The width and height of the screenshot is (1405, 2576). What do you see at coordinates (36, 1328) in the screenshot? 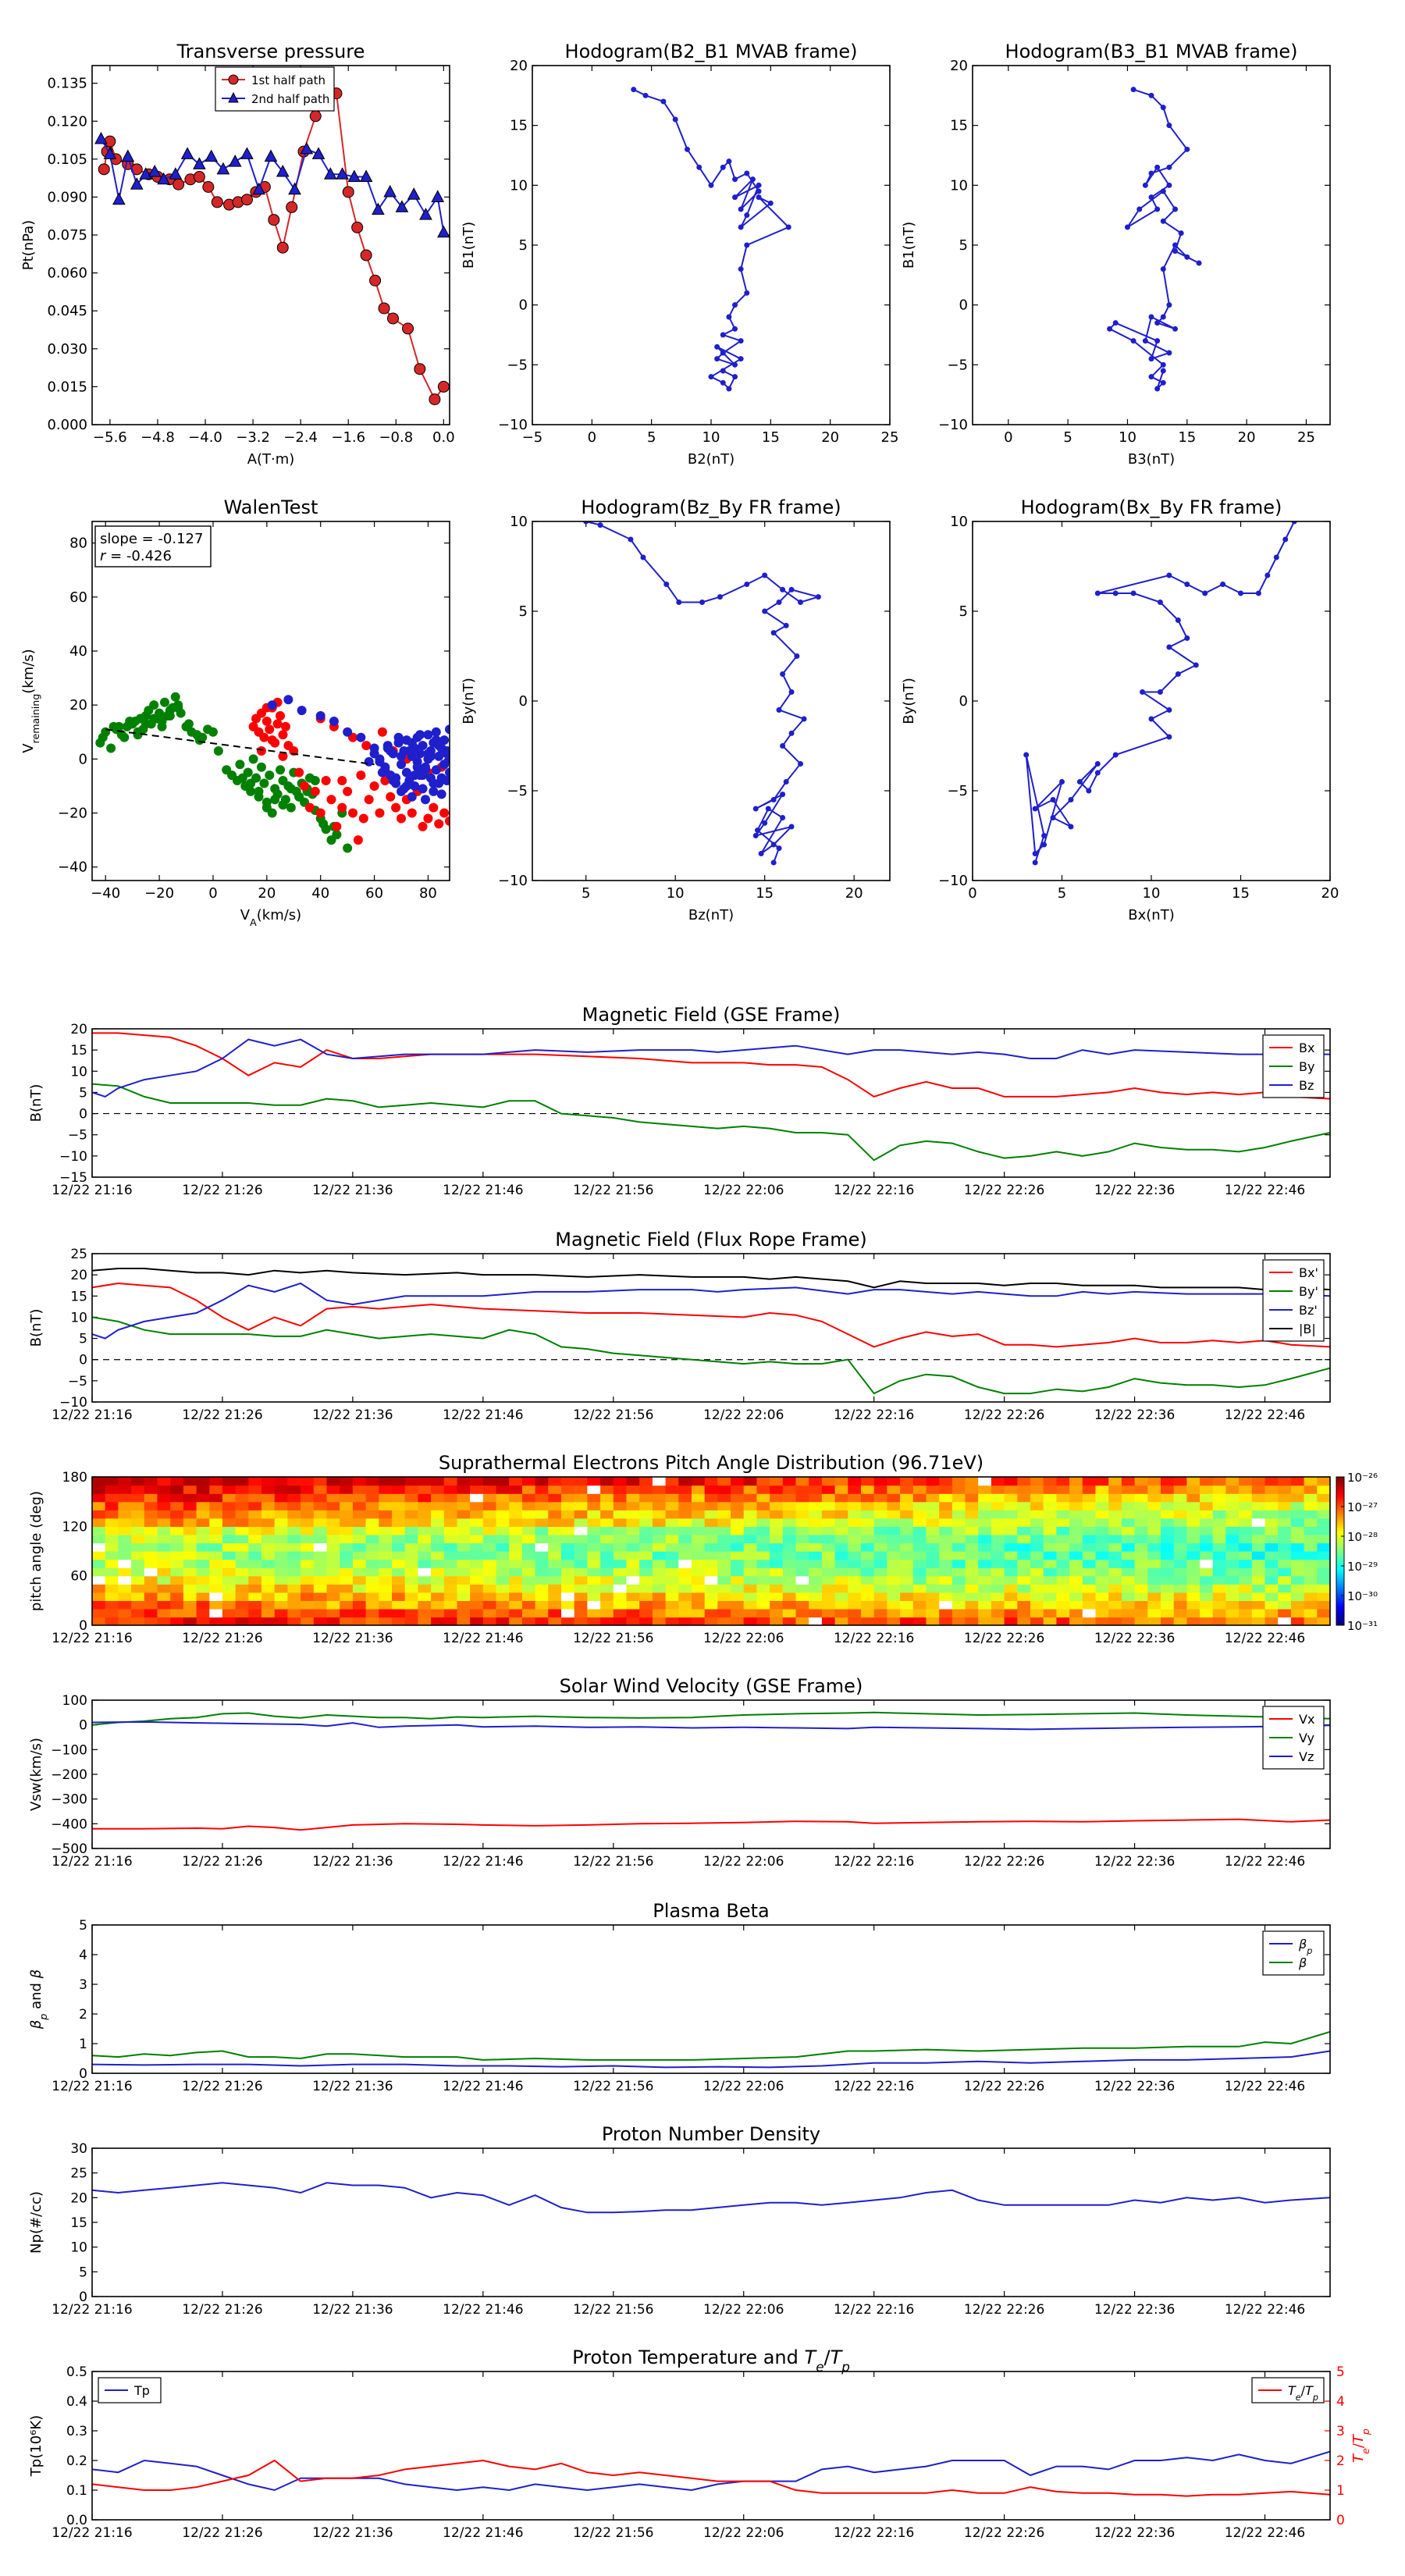
I see `y-axis-label: B(nT)` at bounding box center [36, 1328].